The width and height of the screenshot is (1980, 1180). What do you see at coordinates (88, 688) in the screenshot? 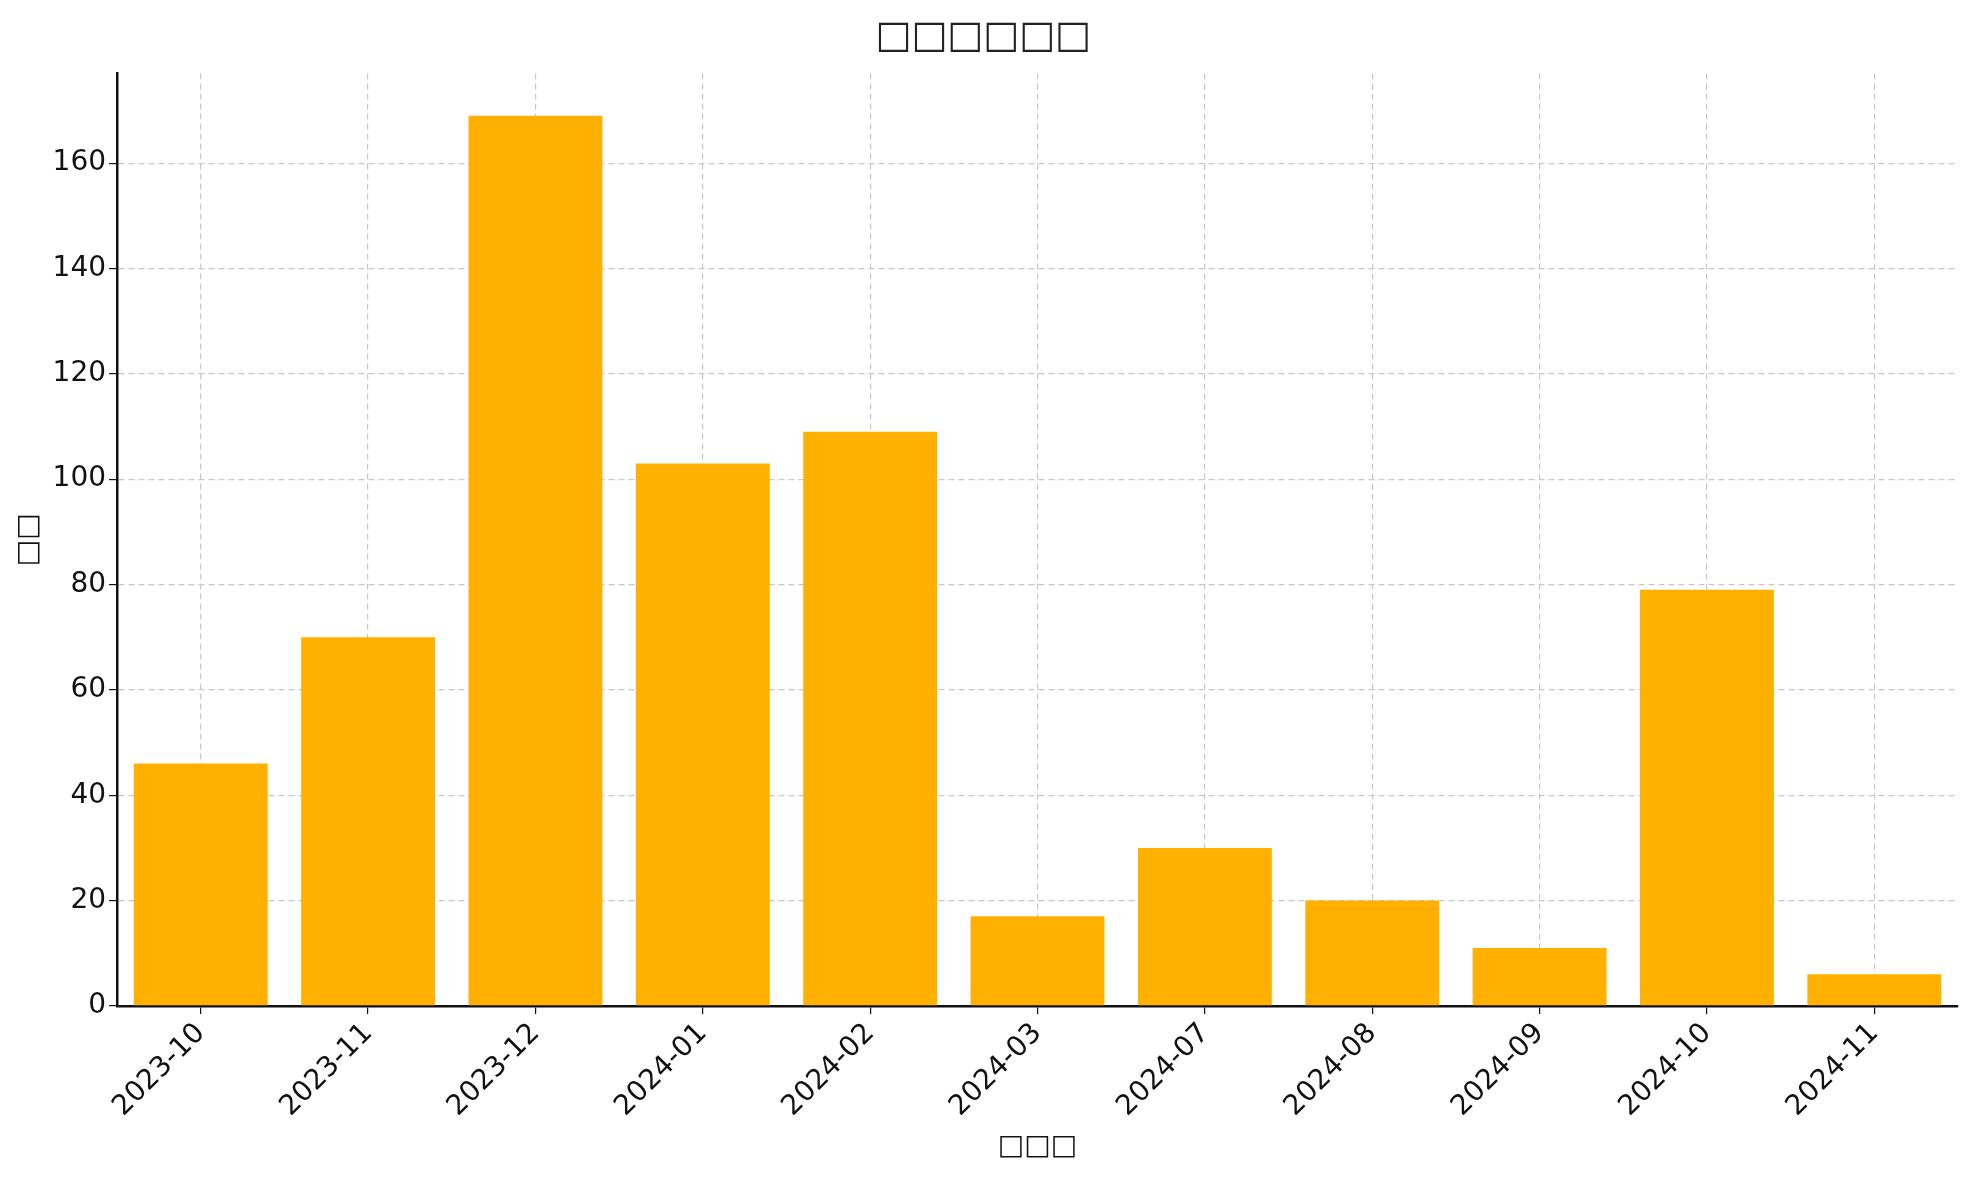
I see `y-tick-label: 60` at bounding box center [88, 688].